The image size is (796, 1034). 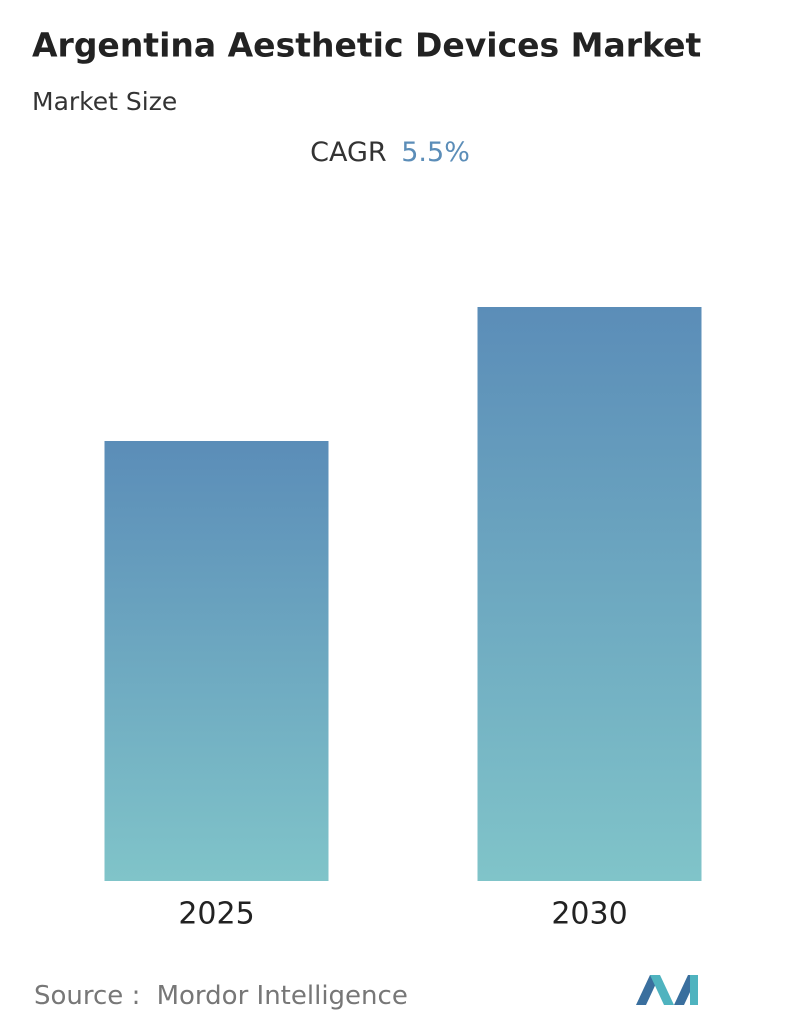 I want to click on source-name: Mordor Intelligence, so click(x=282, y=996).